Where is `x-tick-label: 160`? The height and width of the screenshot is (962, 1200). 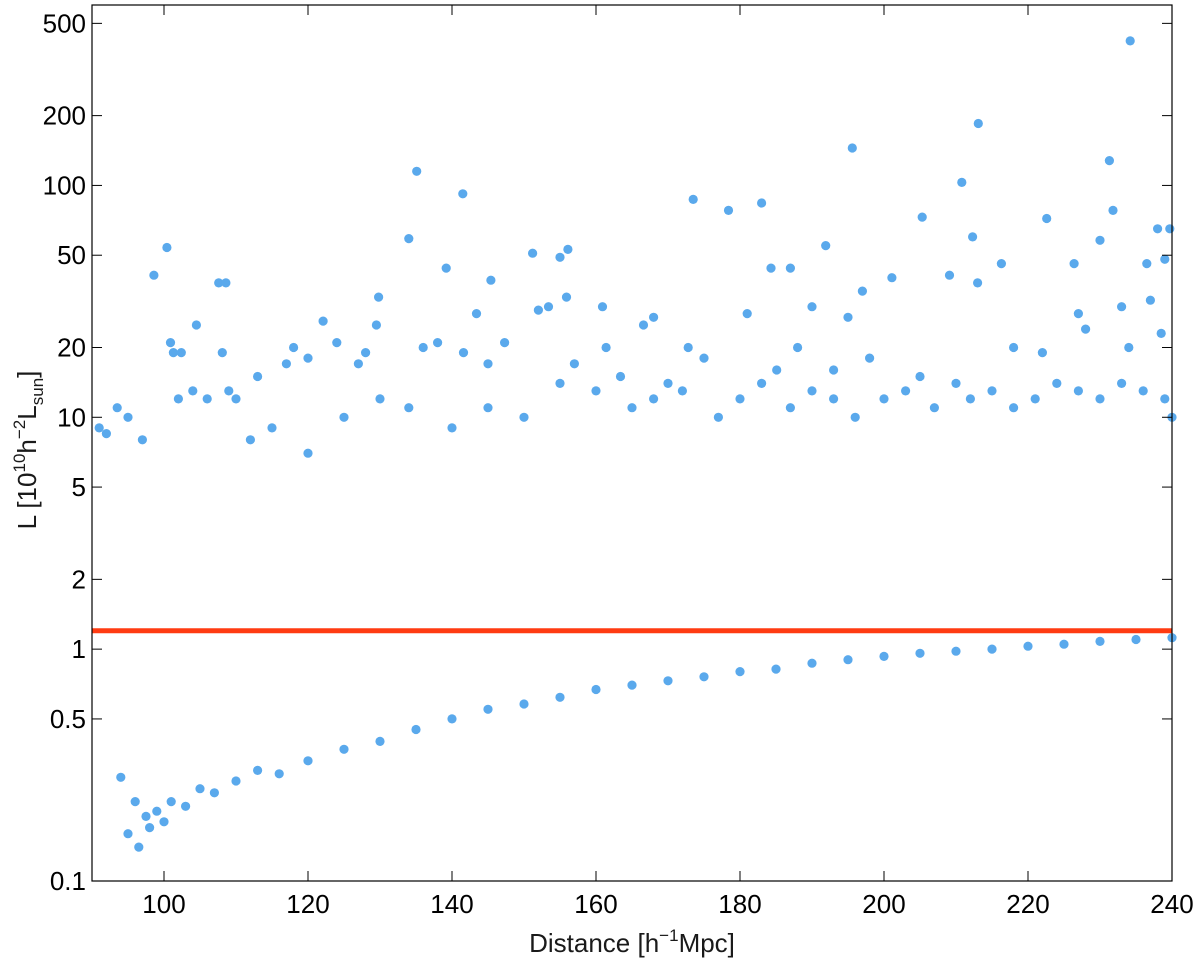
x-tick-label: 160 is located at coordinates (595, 904).